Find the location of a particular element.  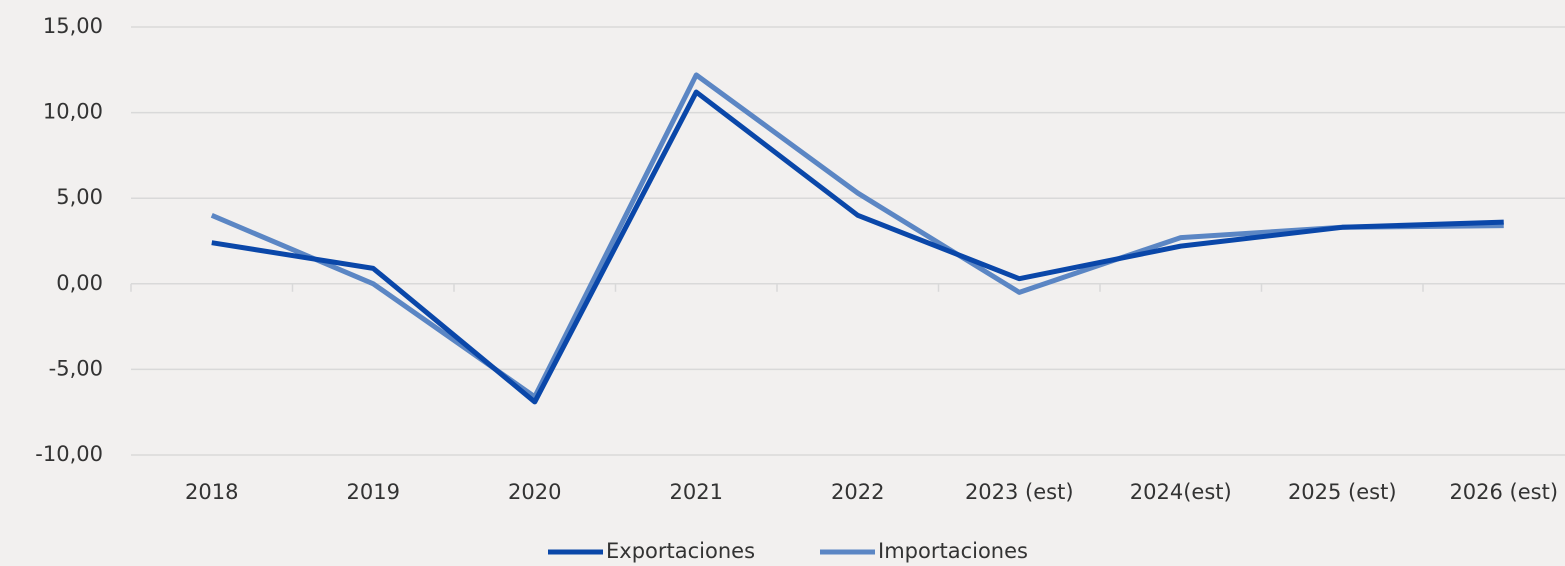

y-tick-label: 10,00 is located at coordinates (73, 112).